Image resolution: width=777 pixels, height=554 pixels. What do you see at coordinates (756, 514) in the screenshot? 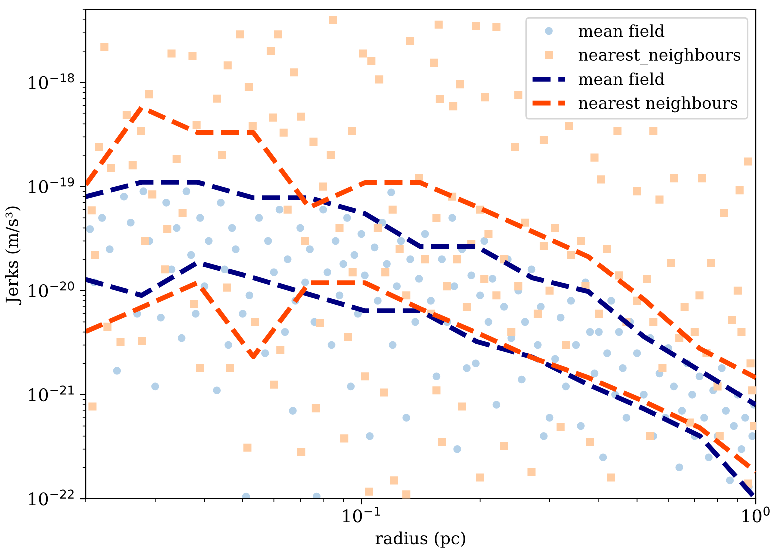
I see `x-tick-label: 10$^{0}$` at bounding box center [756, 514].